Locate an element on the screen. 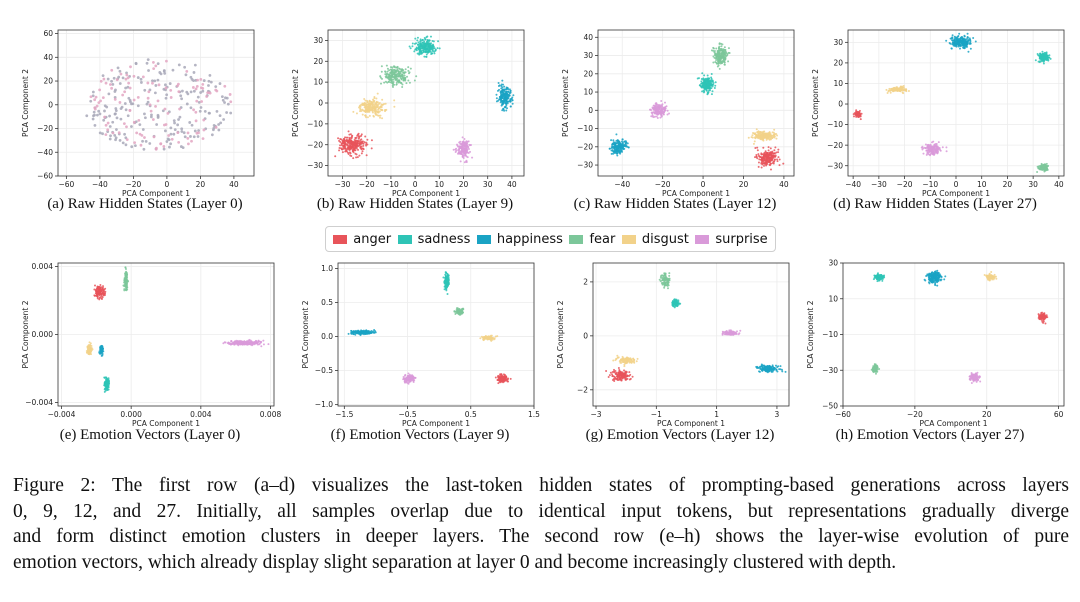 The image size is (1080, 602). y-tick-label: 40 is located at coordinates (48, 57).